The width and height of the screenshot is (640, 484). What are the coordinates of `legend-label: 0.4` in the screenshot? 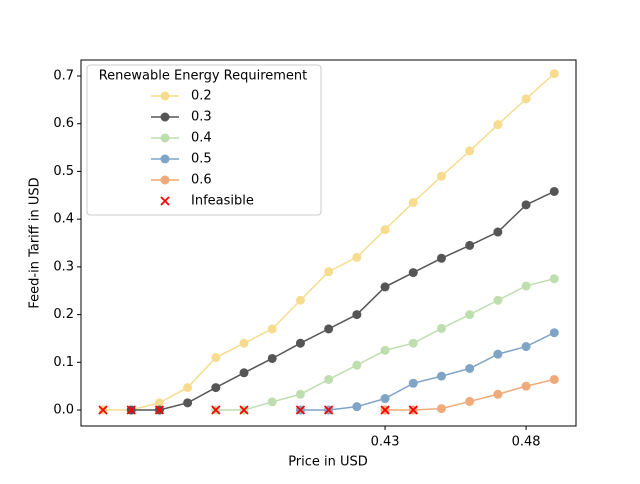 It's located at (201, 138).